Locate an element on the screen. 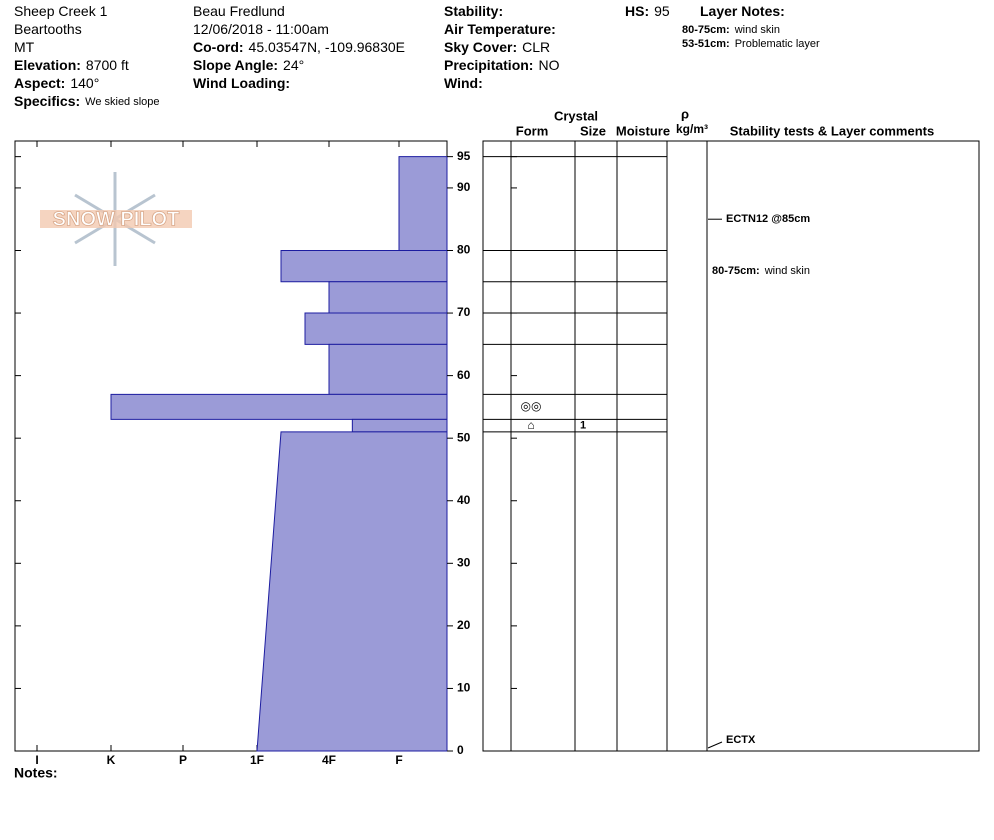  field-label: Wind Loading: is located at coordinates (241, 83).